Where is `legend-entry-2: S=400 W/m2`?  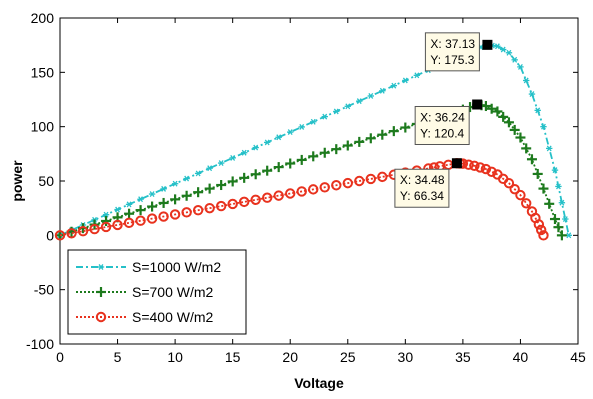
legend-entry-2: S=400 W/m2 is located at coordinates (145, 317).